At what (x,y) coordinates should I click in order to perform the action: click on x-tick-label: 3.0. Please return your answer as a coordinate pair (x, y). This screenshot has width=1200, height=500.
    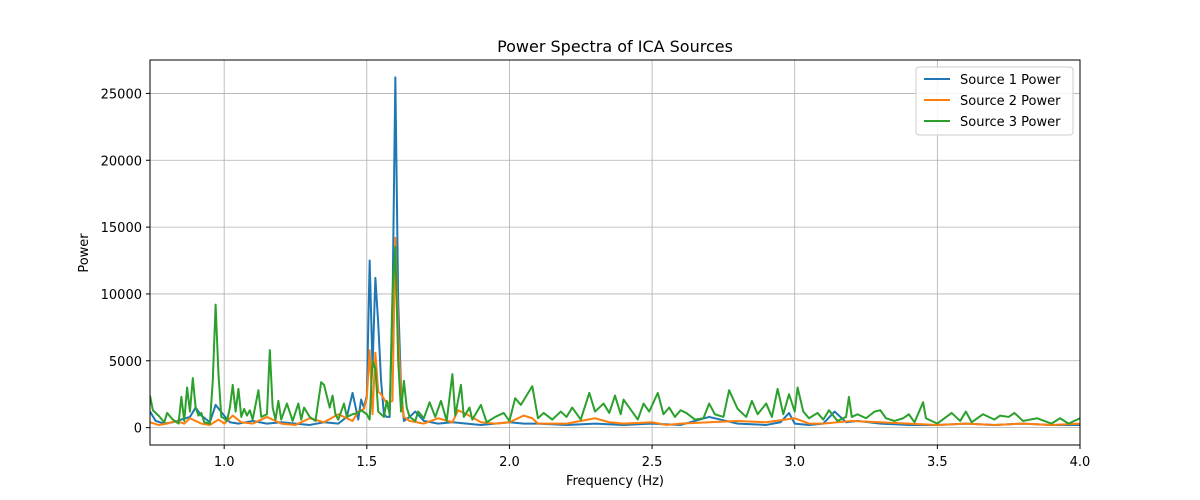
    Looking at the image, I should click on (794, 462).